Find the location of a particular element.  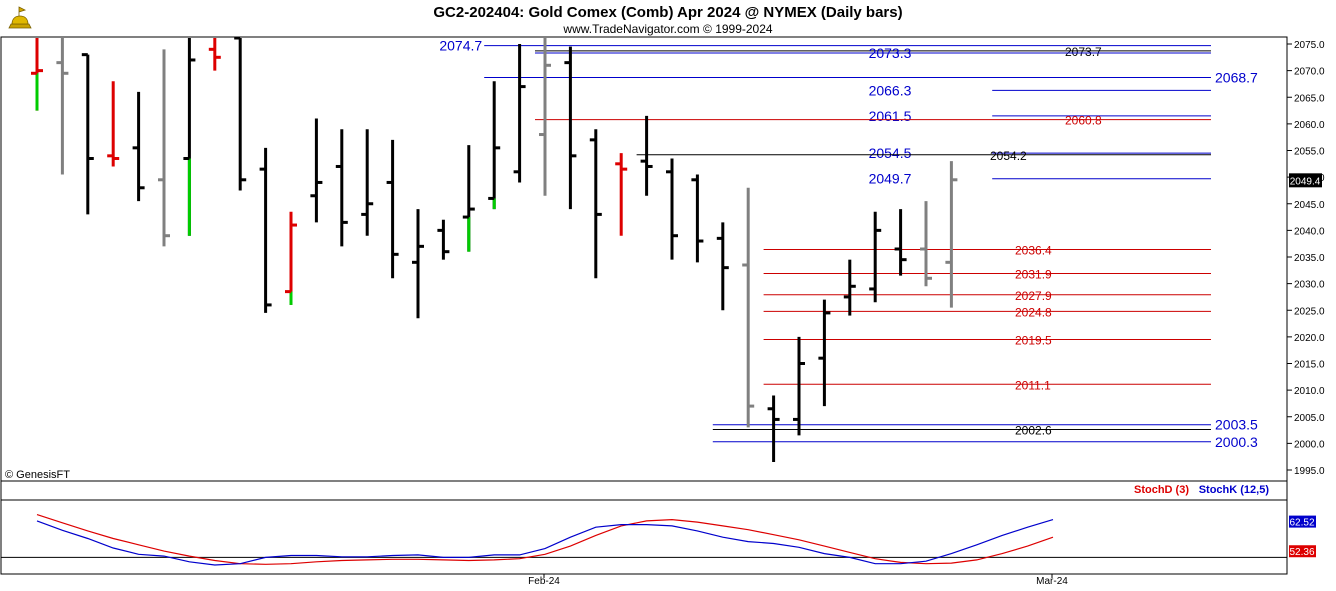

level-label: 2074.7 is located at coordinates (460, 46).